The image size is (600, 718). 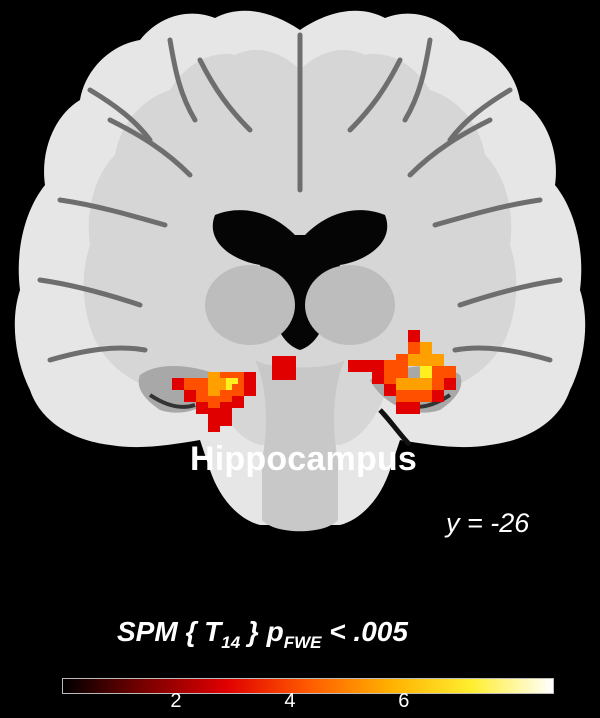 What do you see at coordinates (176, 701) in the screenshot?
I see `colorbar-tick-2: 2` at bounding box center [176, 701].